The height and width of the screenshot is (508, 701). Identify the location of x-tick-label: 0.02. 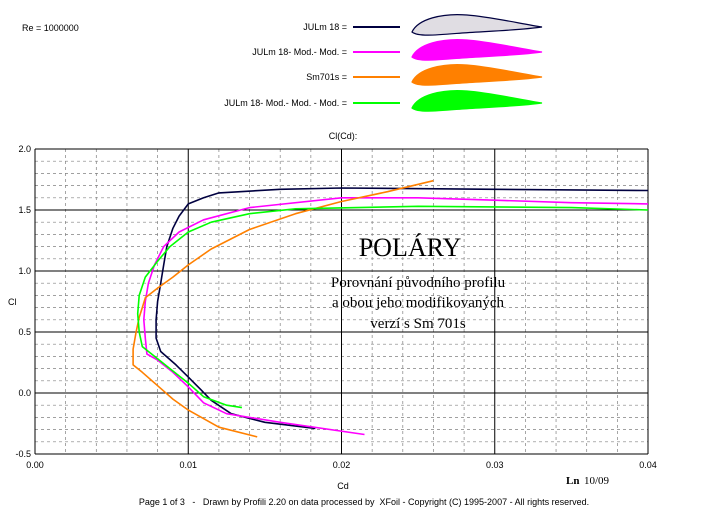
(342, 465).